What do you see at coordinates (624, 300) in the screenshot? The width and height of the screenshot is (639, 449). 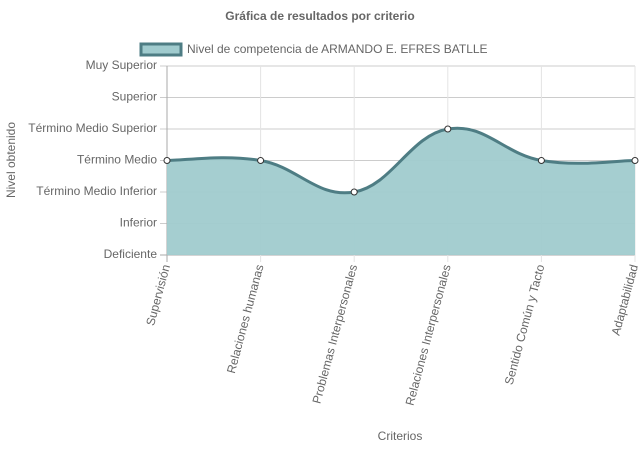 I see `x-tick-label: Adaptabilidad` at bounding box center [624, 300].